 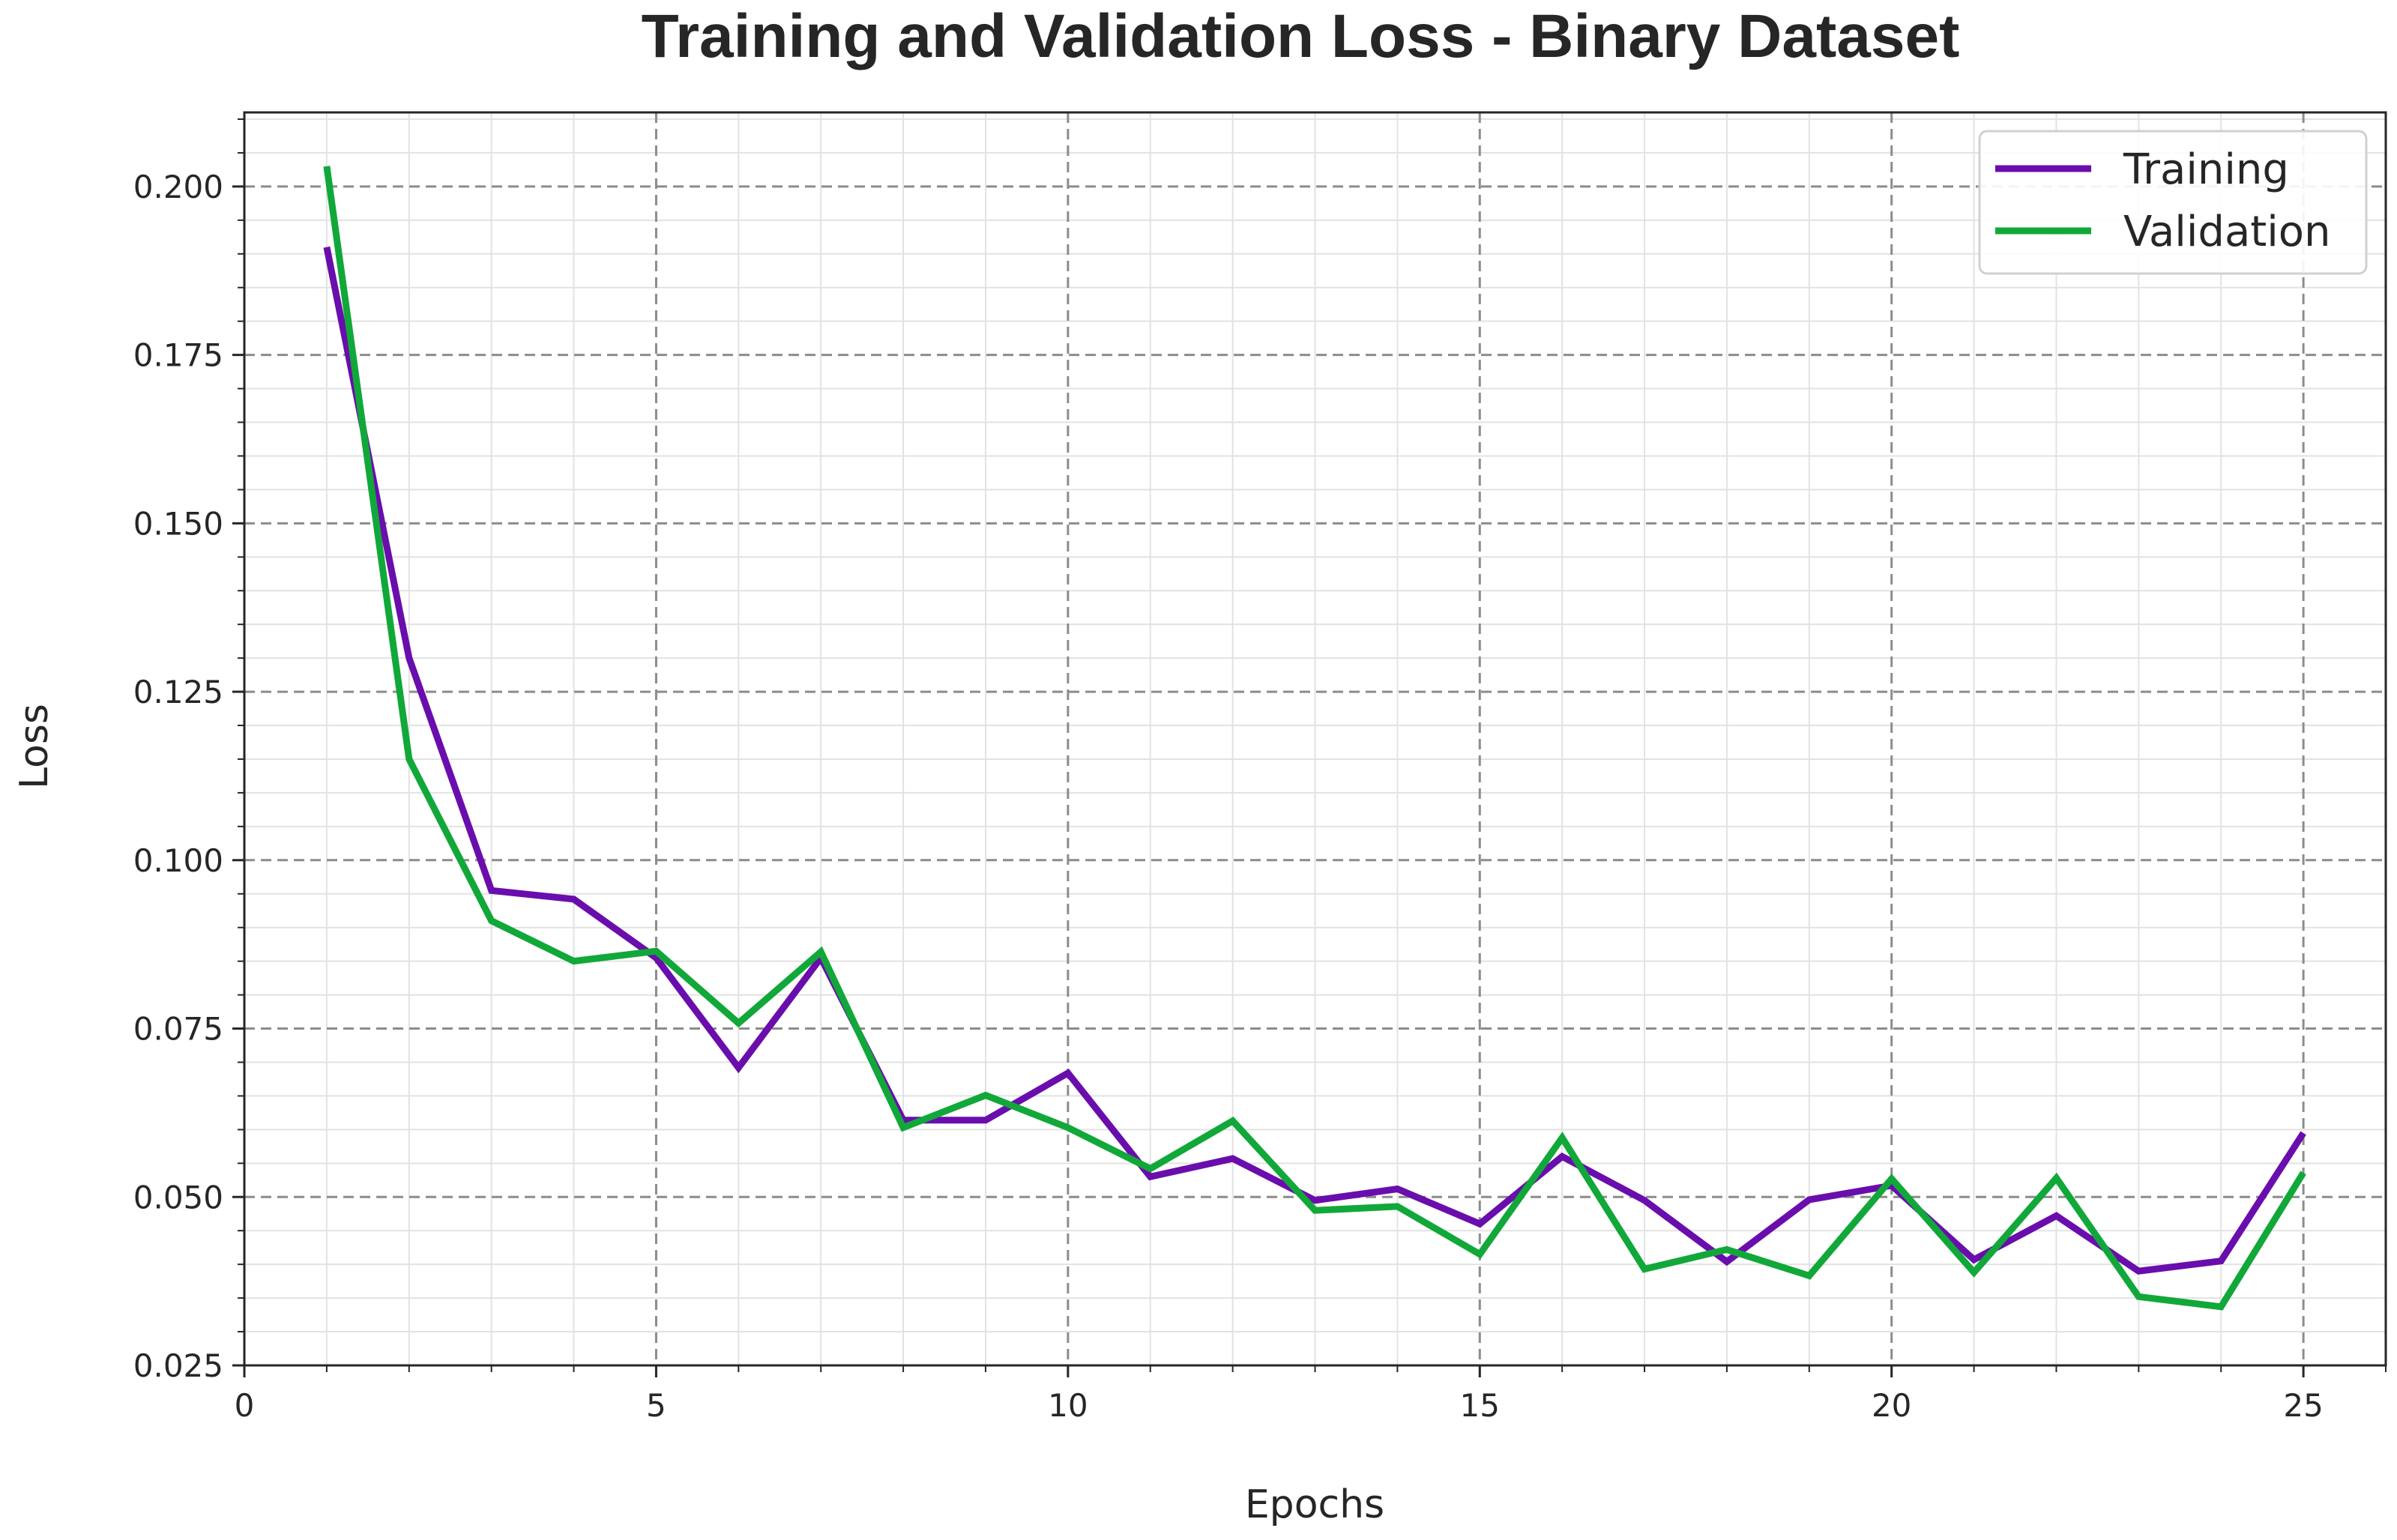 I want to click on y-tick-label: 0.175, so click(x=178, y=355).